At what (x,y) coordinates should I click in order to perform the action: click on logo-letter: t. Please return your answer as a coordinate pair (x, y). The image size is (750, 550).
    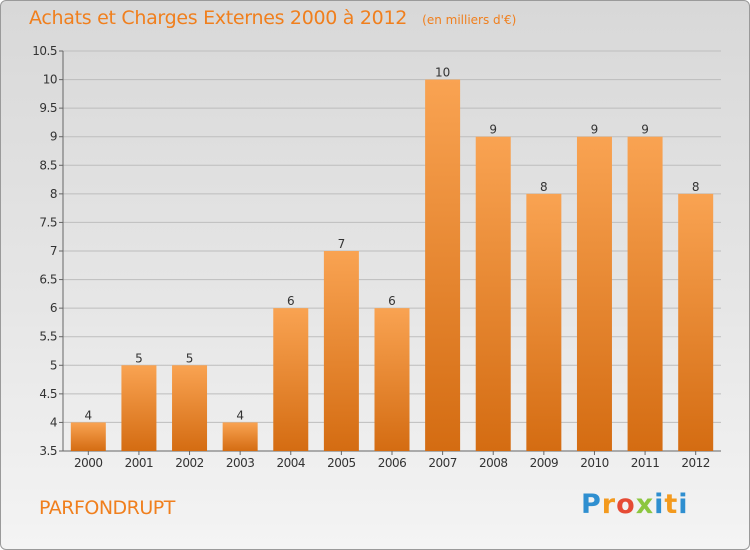
    Looking at the image, I should click on (671, 504).